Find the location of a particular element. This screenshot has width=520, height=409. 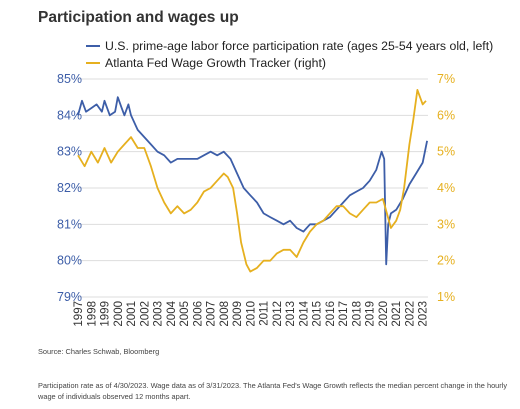

left-axis-tick-label: 82% is located at coordinates (69, 188).